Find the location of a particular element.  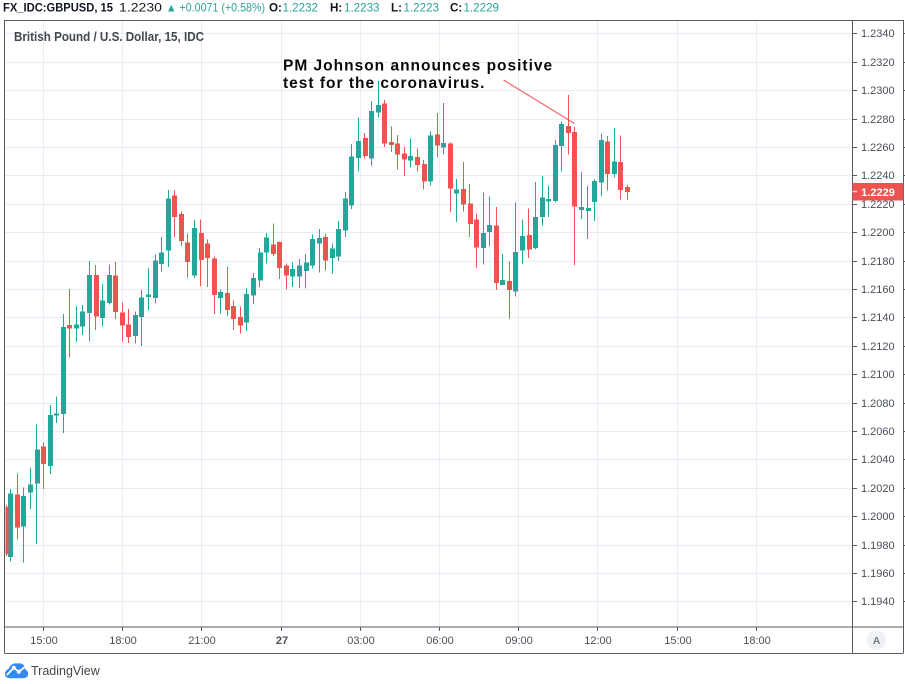

svg-text: 1.2140 is located at coordinates (878, 318).